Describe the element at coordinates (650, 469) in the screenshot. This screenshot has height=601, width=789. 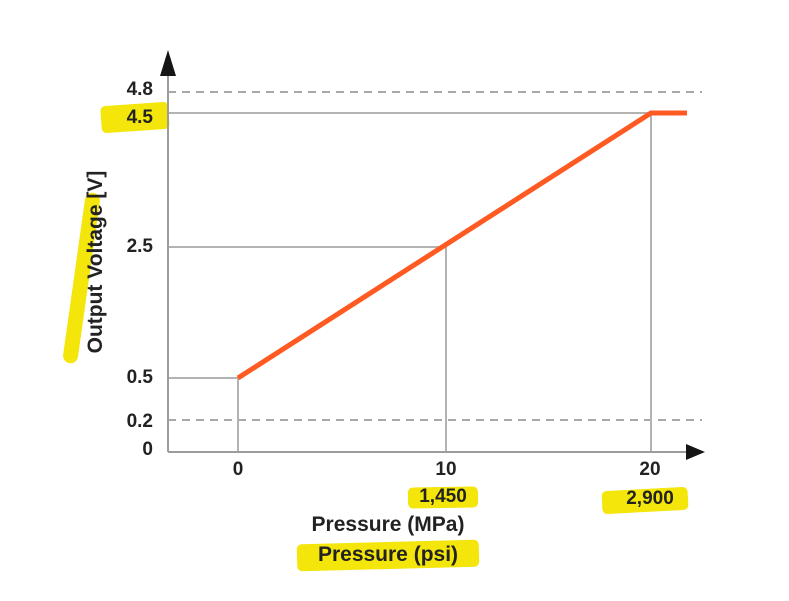
I see `x-tick-20: 20` at that location.